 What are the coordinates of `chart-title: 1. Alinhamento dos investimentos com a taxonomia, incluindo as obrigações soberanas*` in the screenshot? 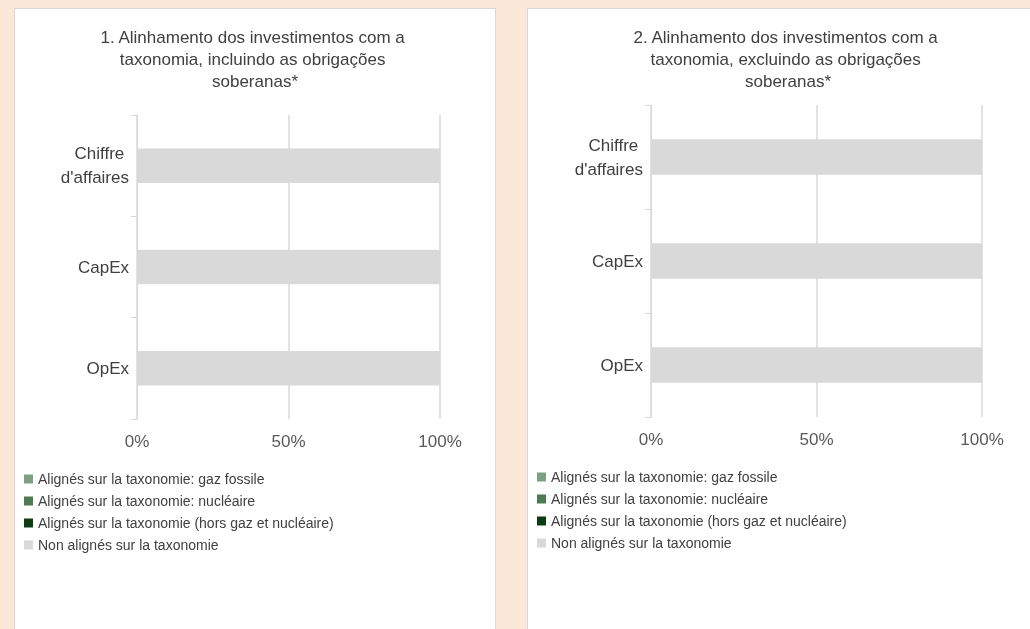 It's located at (255, 59).